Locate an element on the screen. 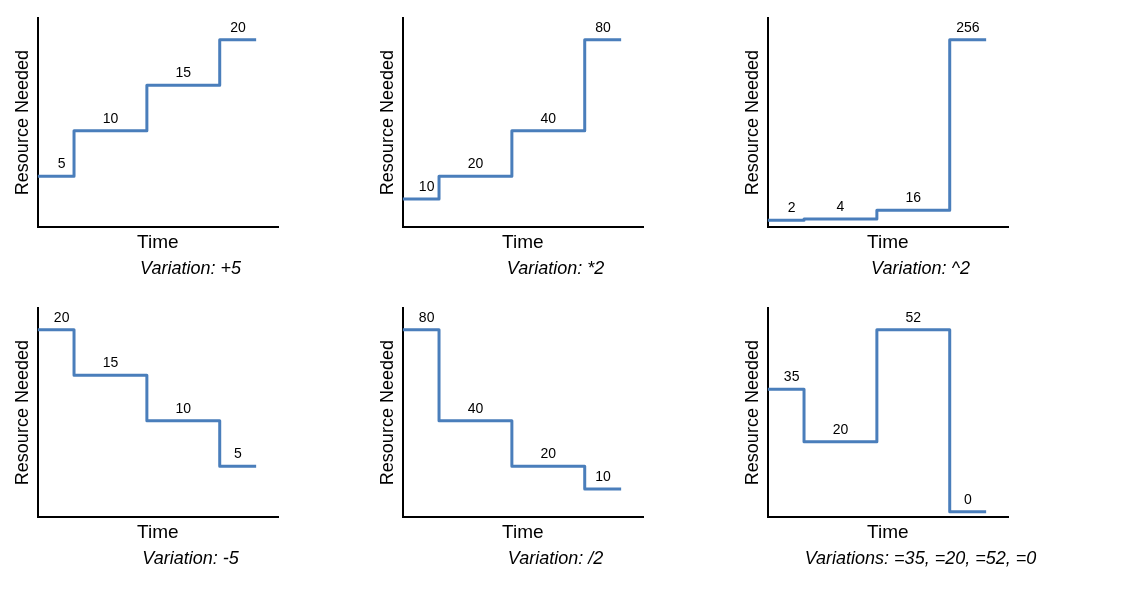 The image size is (1123, 595). text: Variation: -5 is located at coordinates (190, 558).